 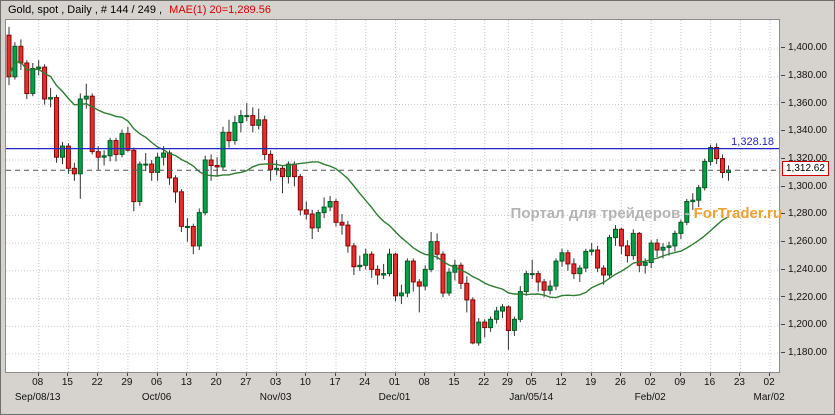 What do you see at coordinates (804, 186) in the screenshot?
I see `price-axis-label: 1,300.00` at bounding box center [804, 186].